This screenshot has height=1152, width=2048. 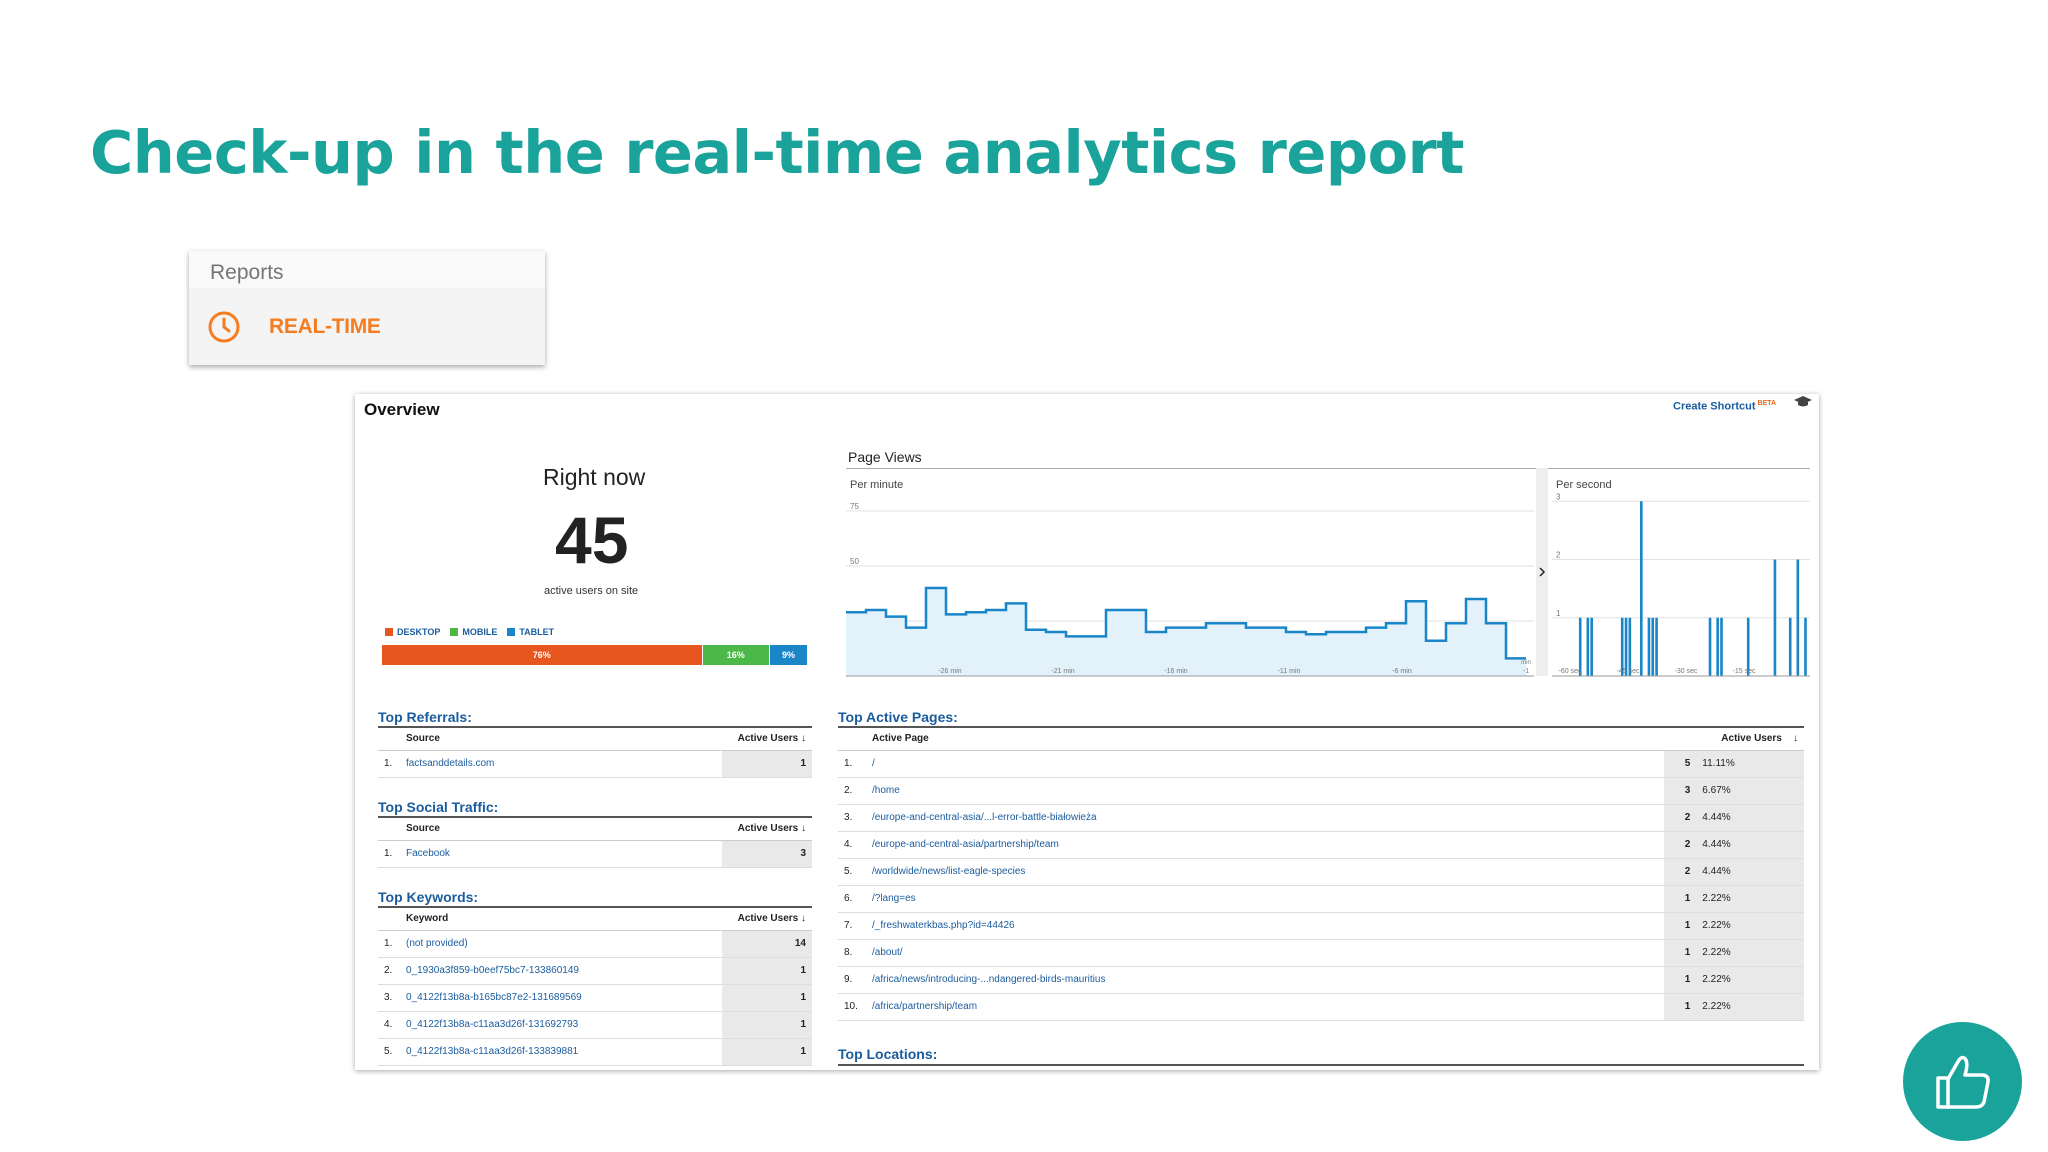 What do you see at coordinates (1803, 402) in the screenshot?
I see `graduation-cap-icon` at bounding box center [1803, 402].